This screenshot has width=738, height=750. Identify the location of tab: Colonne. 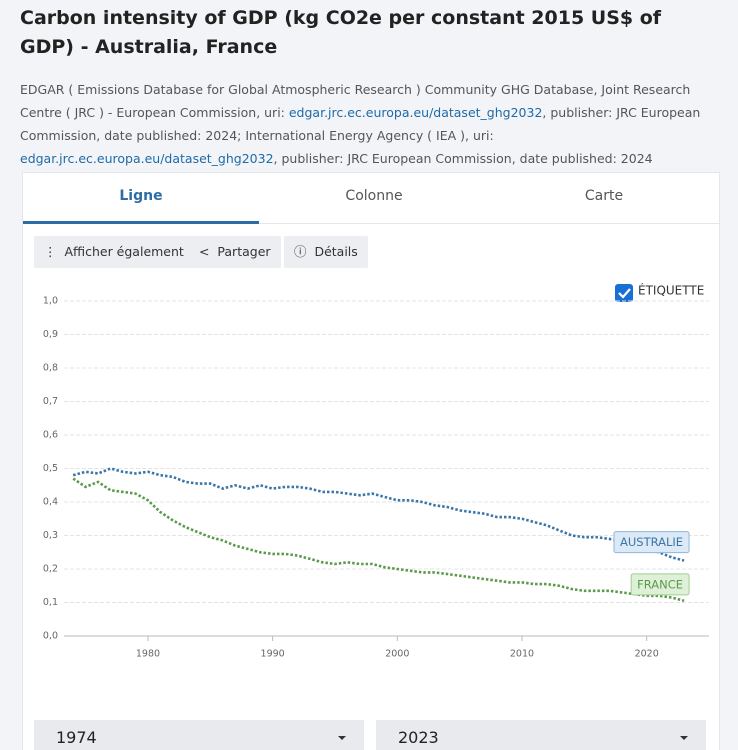
(374, 198).